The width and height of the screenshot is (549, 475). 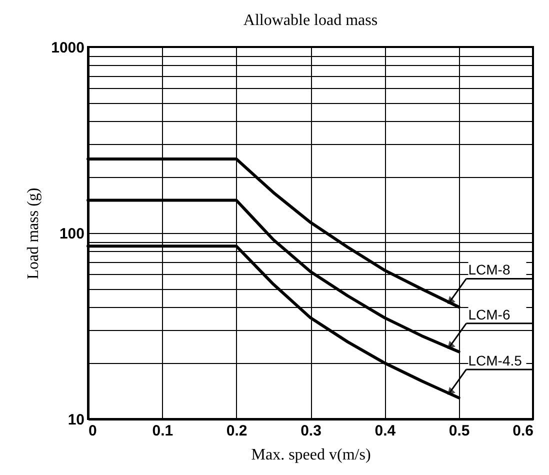 What do you see at coordinates (385, 431) in the screenshot?
I see `x-tick-label: 0.4` at bounding box center [385, 431].